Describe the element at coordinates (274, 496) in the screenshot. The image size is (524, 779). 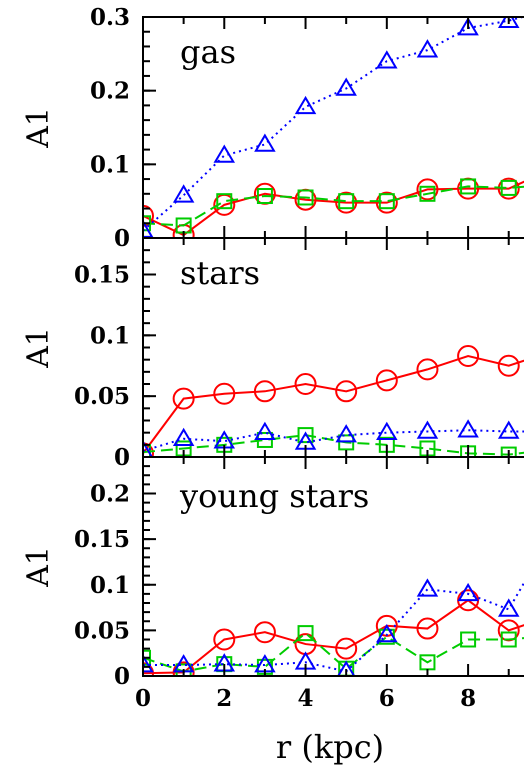
I see `panel-young-stars-title: young stars` at that location.